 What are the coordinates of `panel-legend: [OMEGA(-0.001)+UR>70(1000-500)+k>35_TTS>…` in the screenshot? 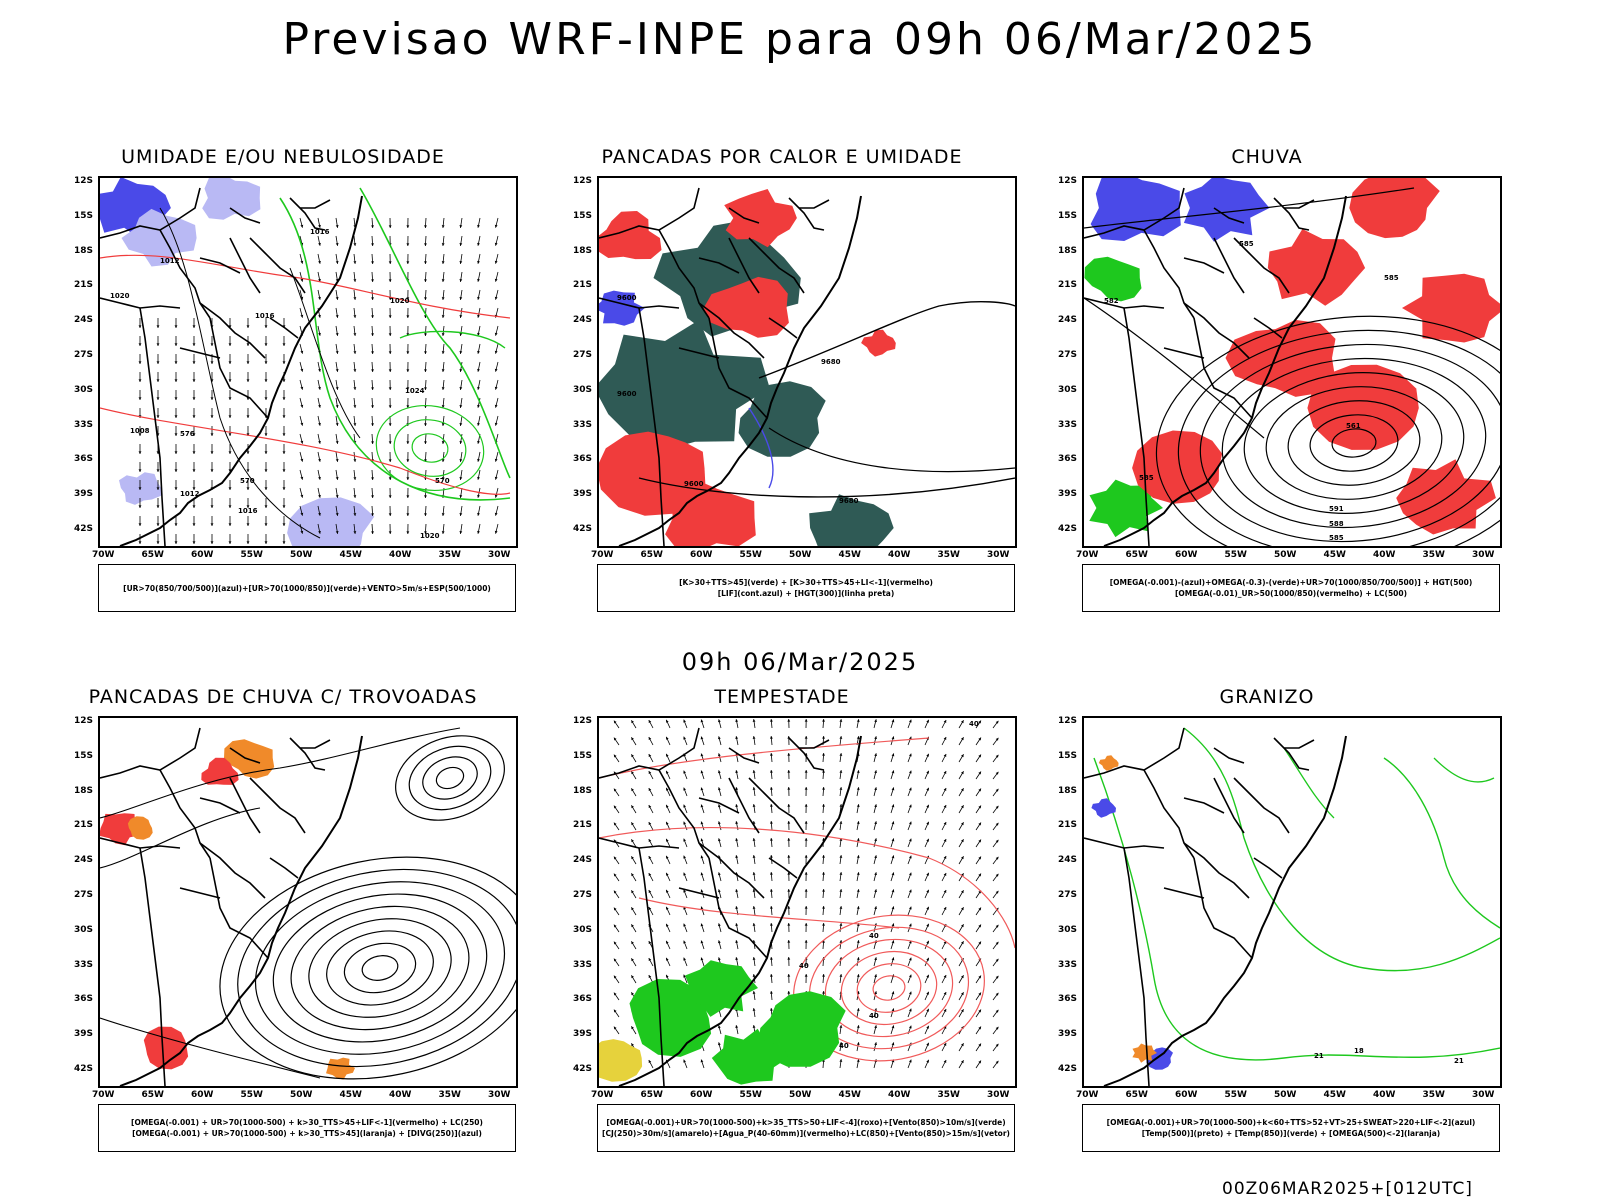 It's located at (806, 1128).